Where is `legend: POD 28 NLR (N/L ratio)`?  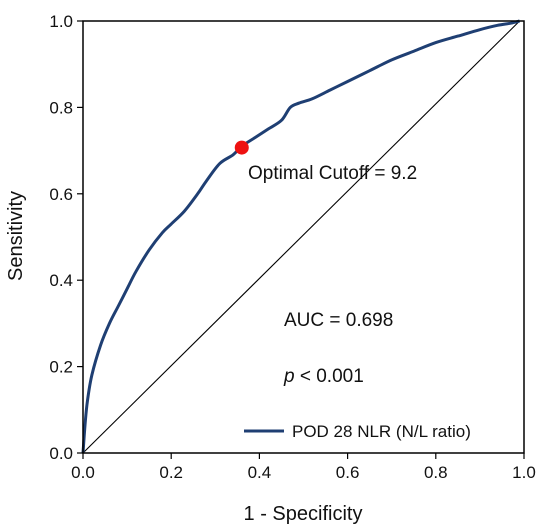
legend: POD 28 NLR (N/L ratio) is located at coordinates (357, 431).